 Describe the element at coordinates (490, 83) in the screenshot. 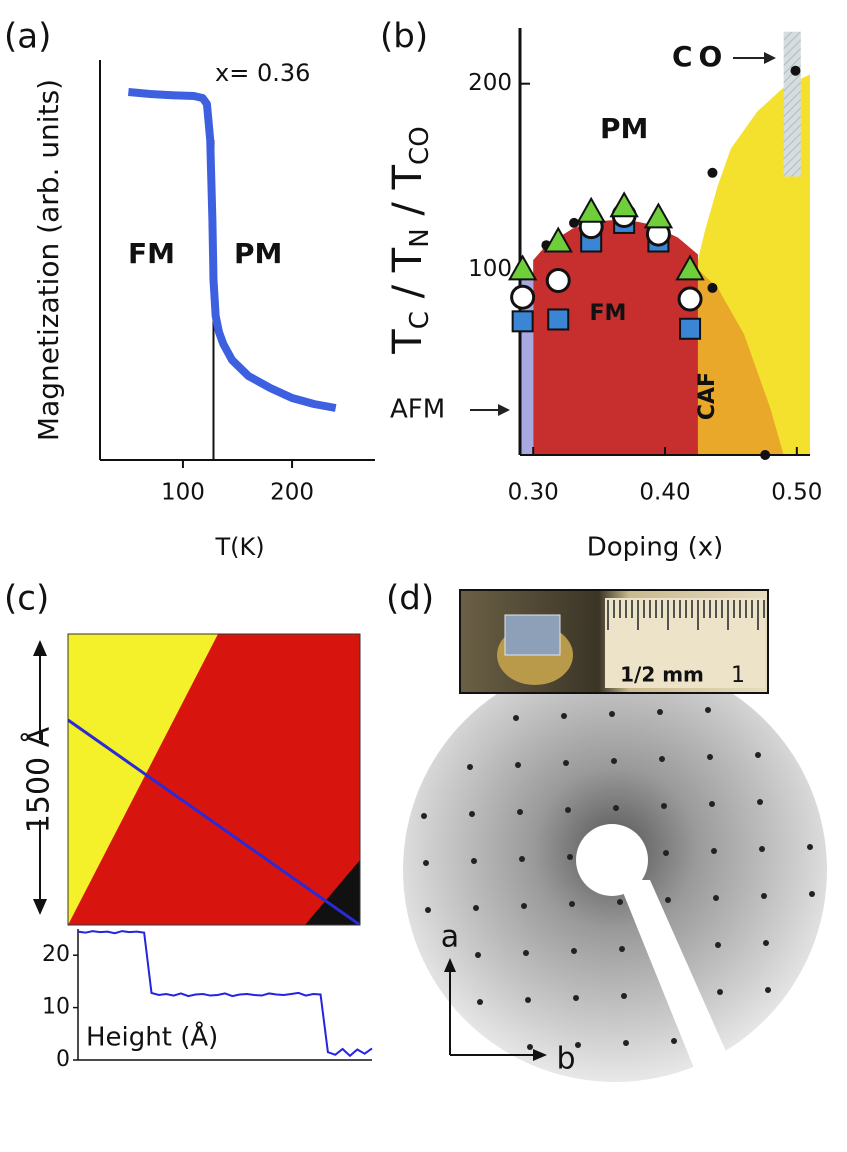

I see `y-tick-label: 200` at that location.